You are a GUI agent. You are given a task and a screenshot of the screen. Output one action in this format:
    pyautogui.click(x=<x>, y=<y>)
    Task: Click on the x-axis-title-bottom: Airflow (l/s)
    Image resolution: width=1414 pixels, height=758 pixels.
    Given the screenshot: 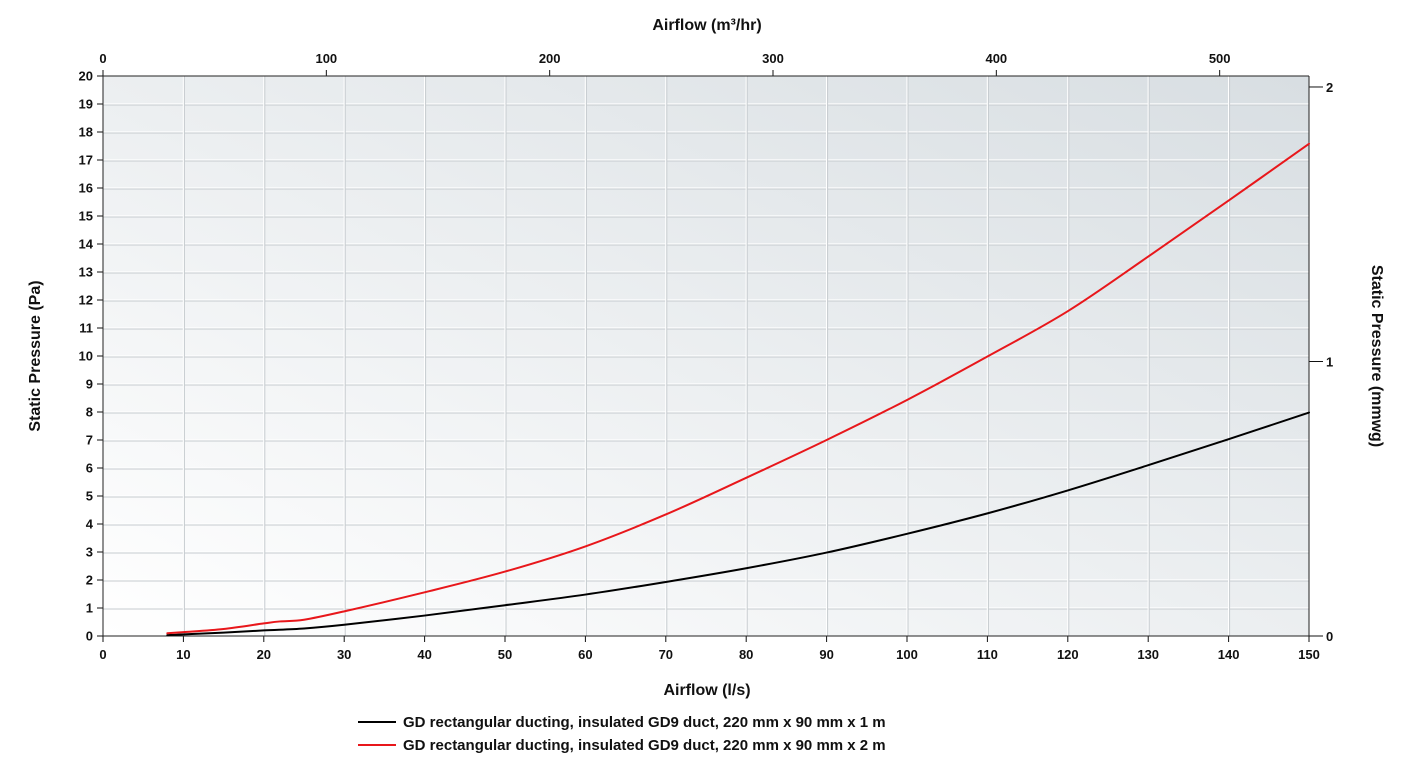 What is the action you would take?
    pyautogui.click(x=706, y=690)
    